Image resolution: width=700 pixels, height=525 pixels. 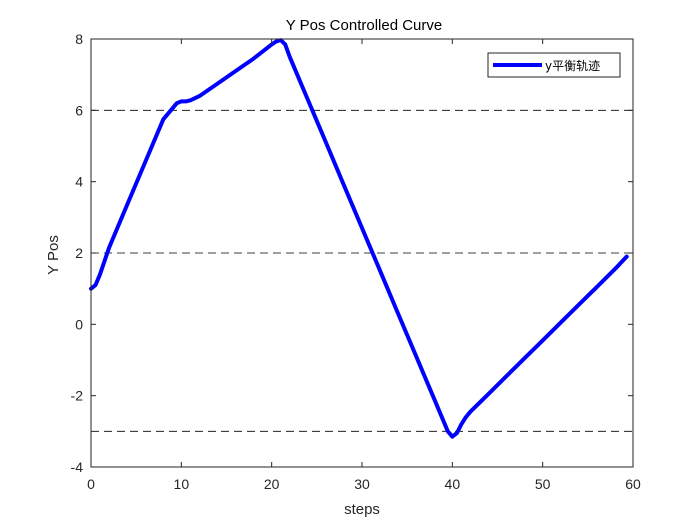 I want to click on legend: y平衡轨迹, so click(x=554, y=65).